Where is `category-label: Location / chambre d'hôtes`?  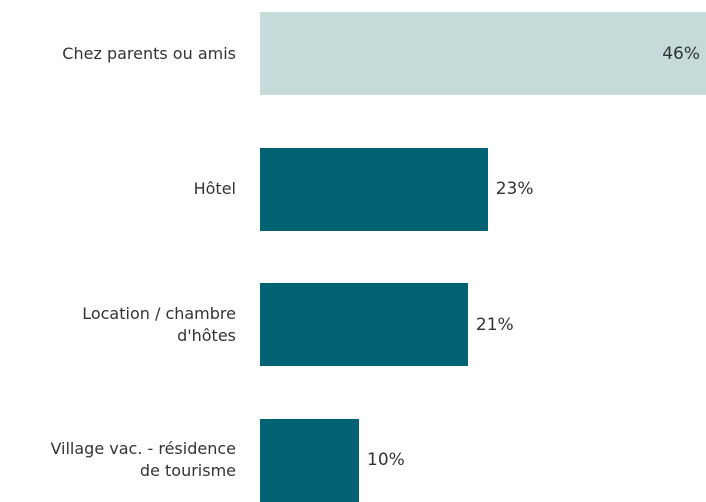
category-label: Location / chambre d'hôtes is located at coordinates (159, 324).